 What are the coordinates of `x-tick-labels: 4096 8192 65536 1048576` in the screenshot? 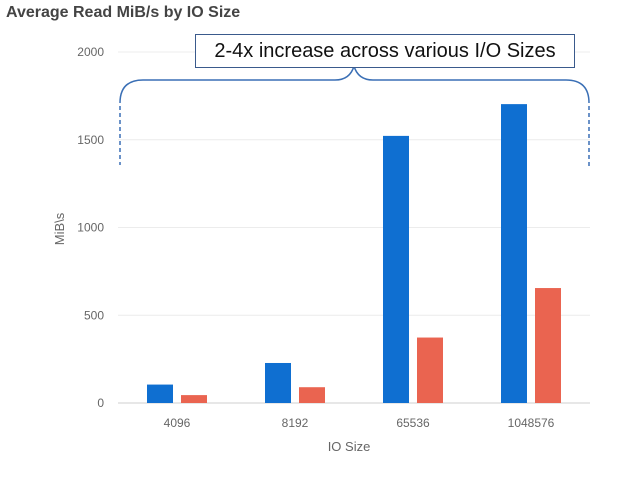 It's located at (359, 423).